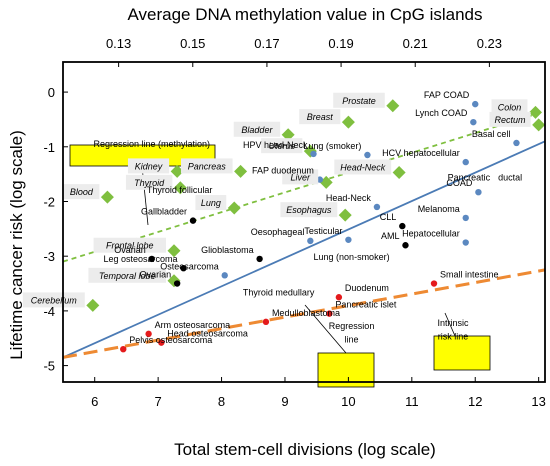  I want to click on methylation-point-label: Esophagus, so click(309, 210).